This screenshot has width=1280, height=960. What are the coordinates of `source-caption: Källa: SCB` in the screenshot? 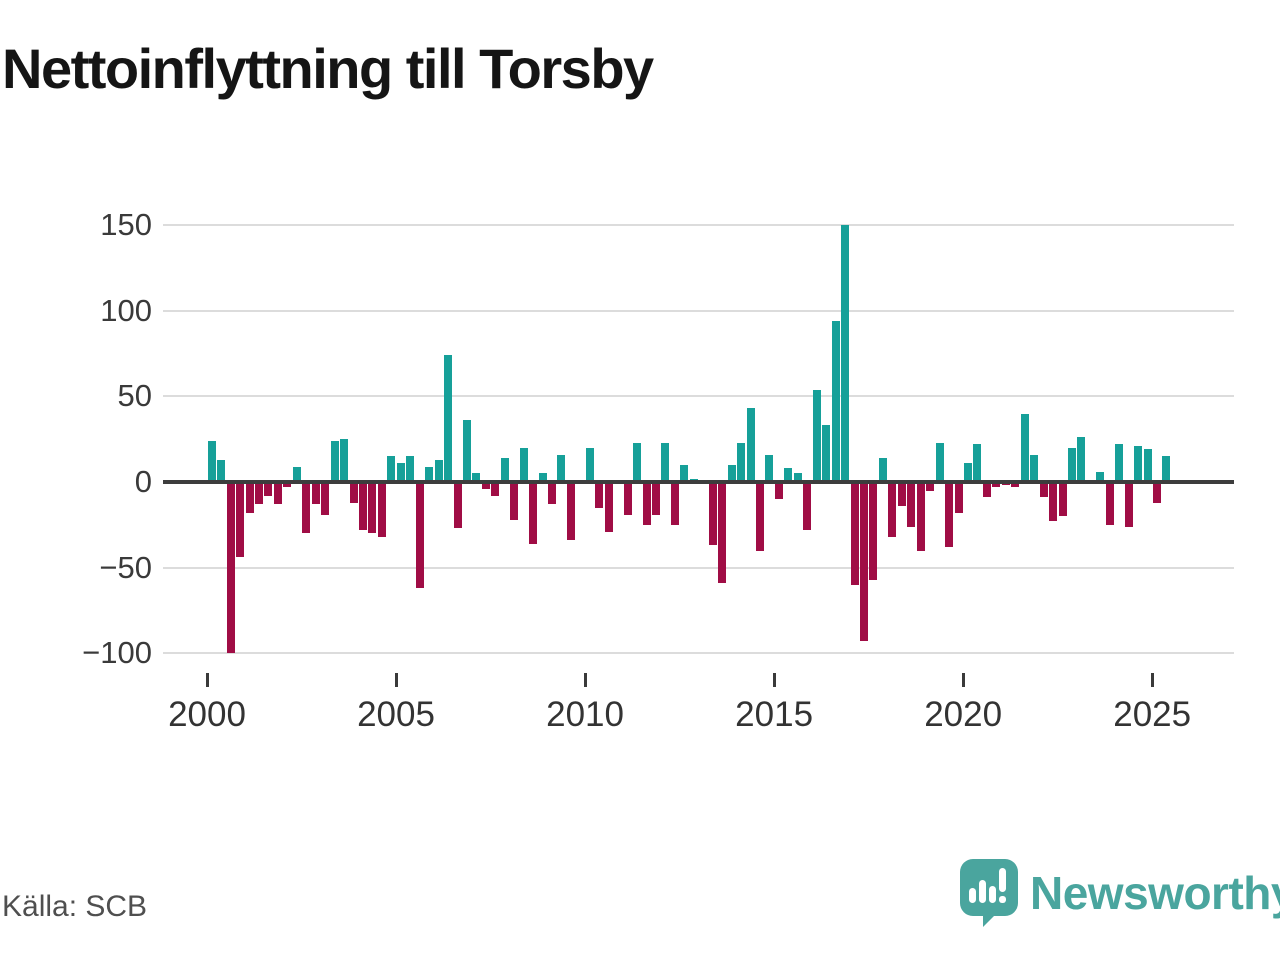 It's located at (75, 906).